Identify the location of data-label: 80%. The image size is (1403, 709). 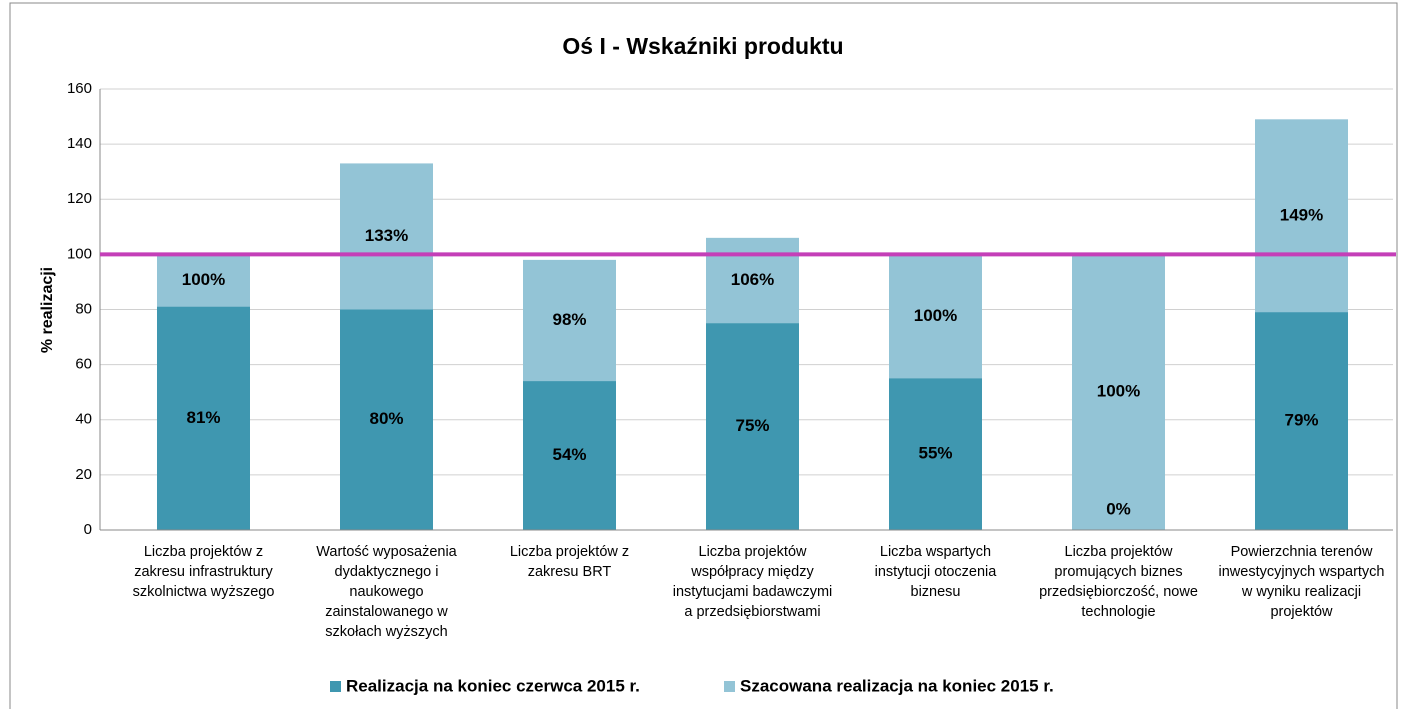
(386, 418).